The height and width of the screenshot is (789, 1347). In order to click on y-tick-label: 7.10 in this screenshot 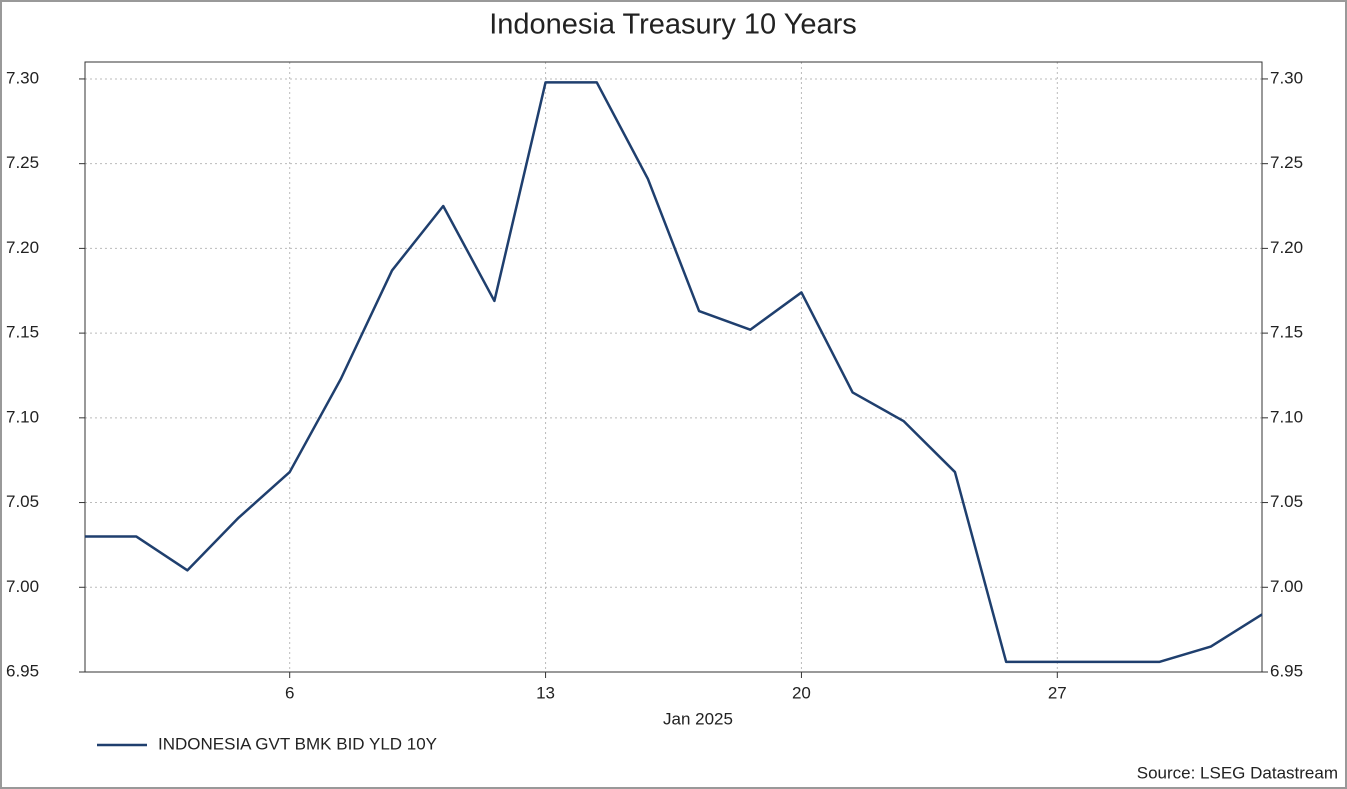, I will do `click(22, 416)`.